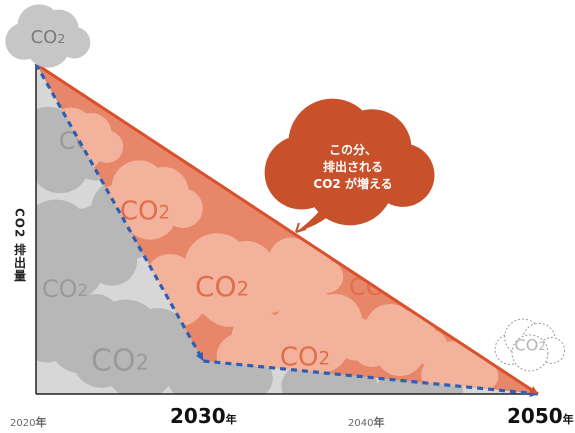  I want to click on end-cloud, so click(530, 345).